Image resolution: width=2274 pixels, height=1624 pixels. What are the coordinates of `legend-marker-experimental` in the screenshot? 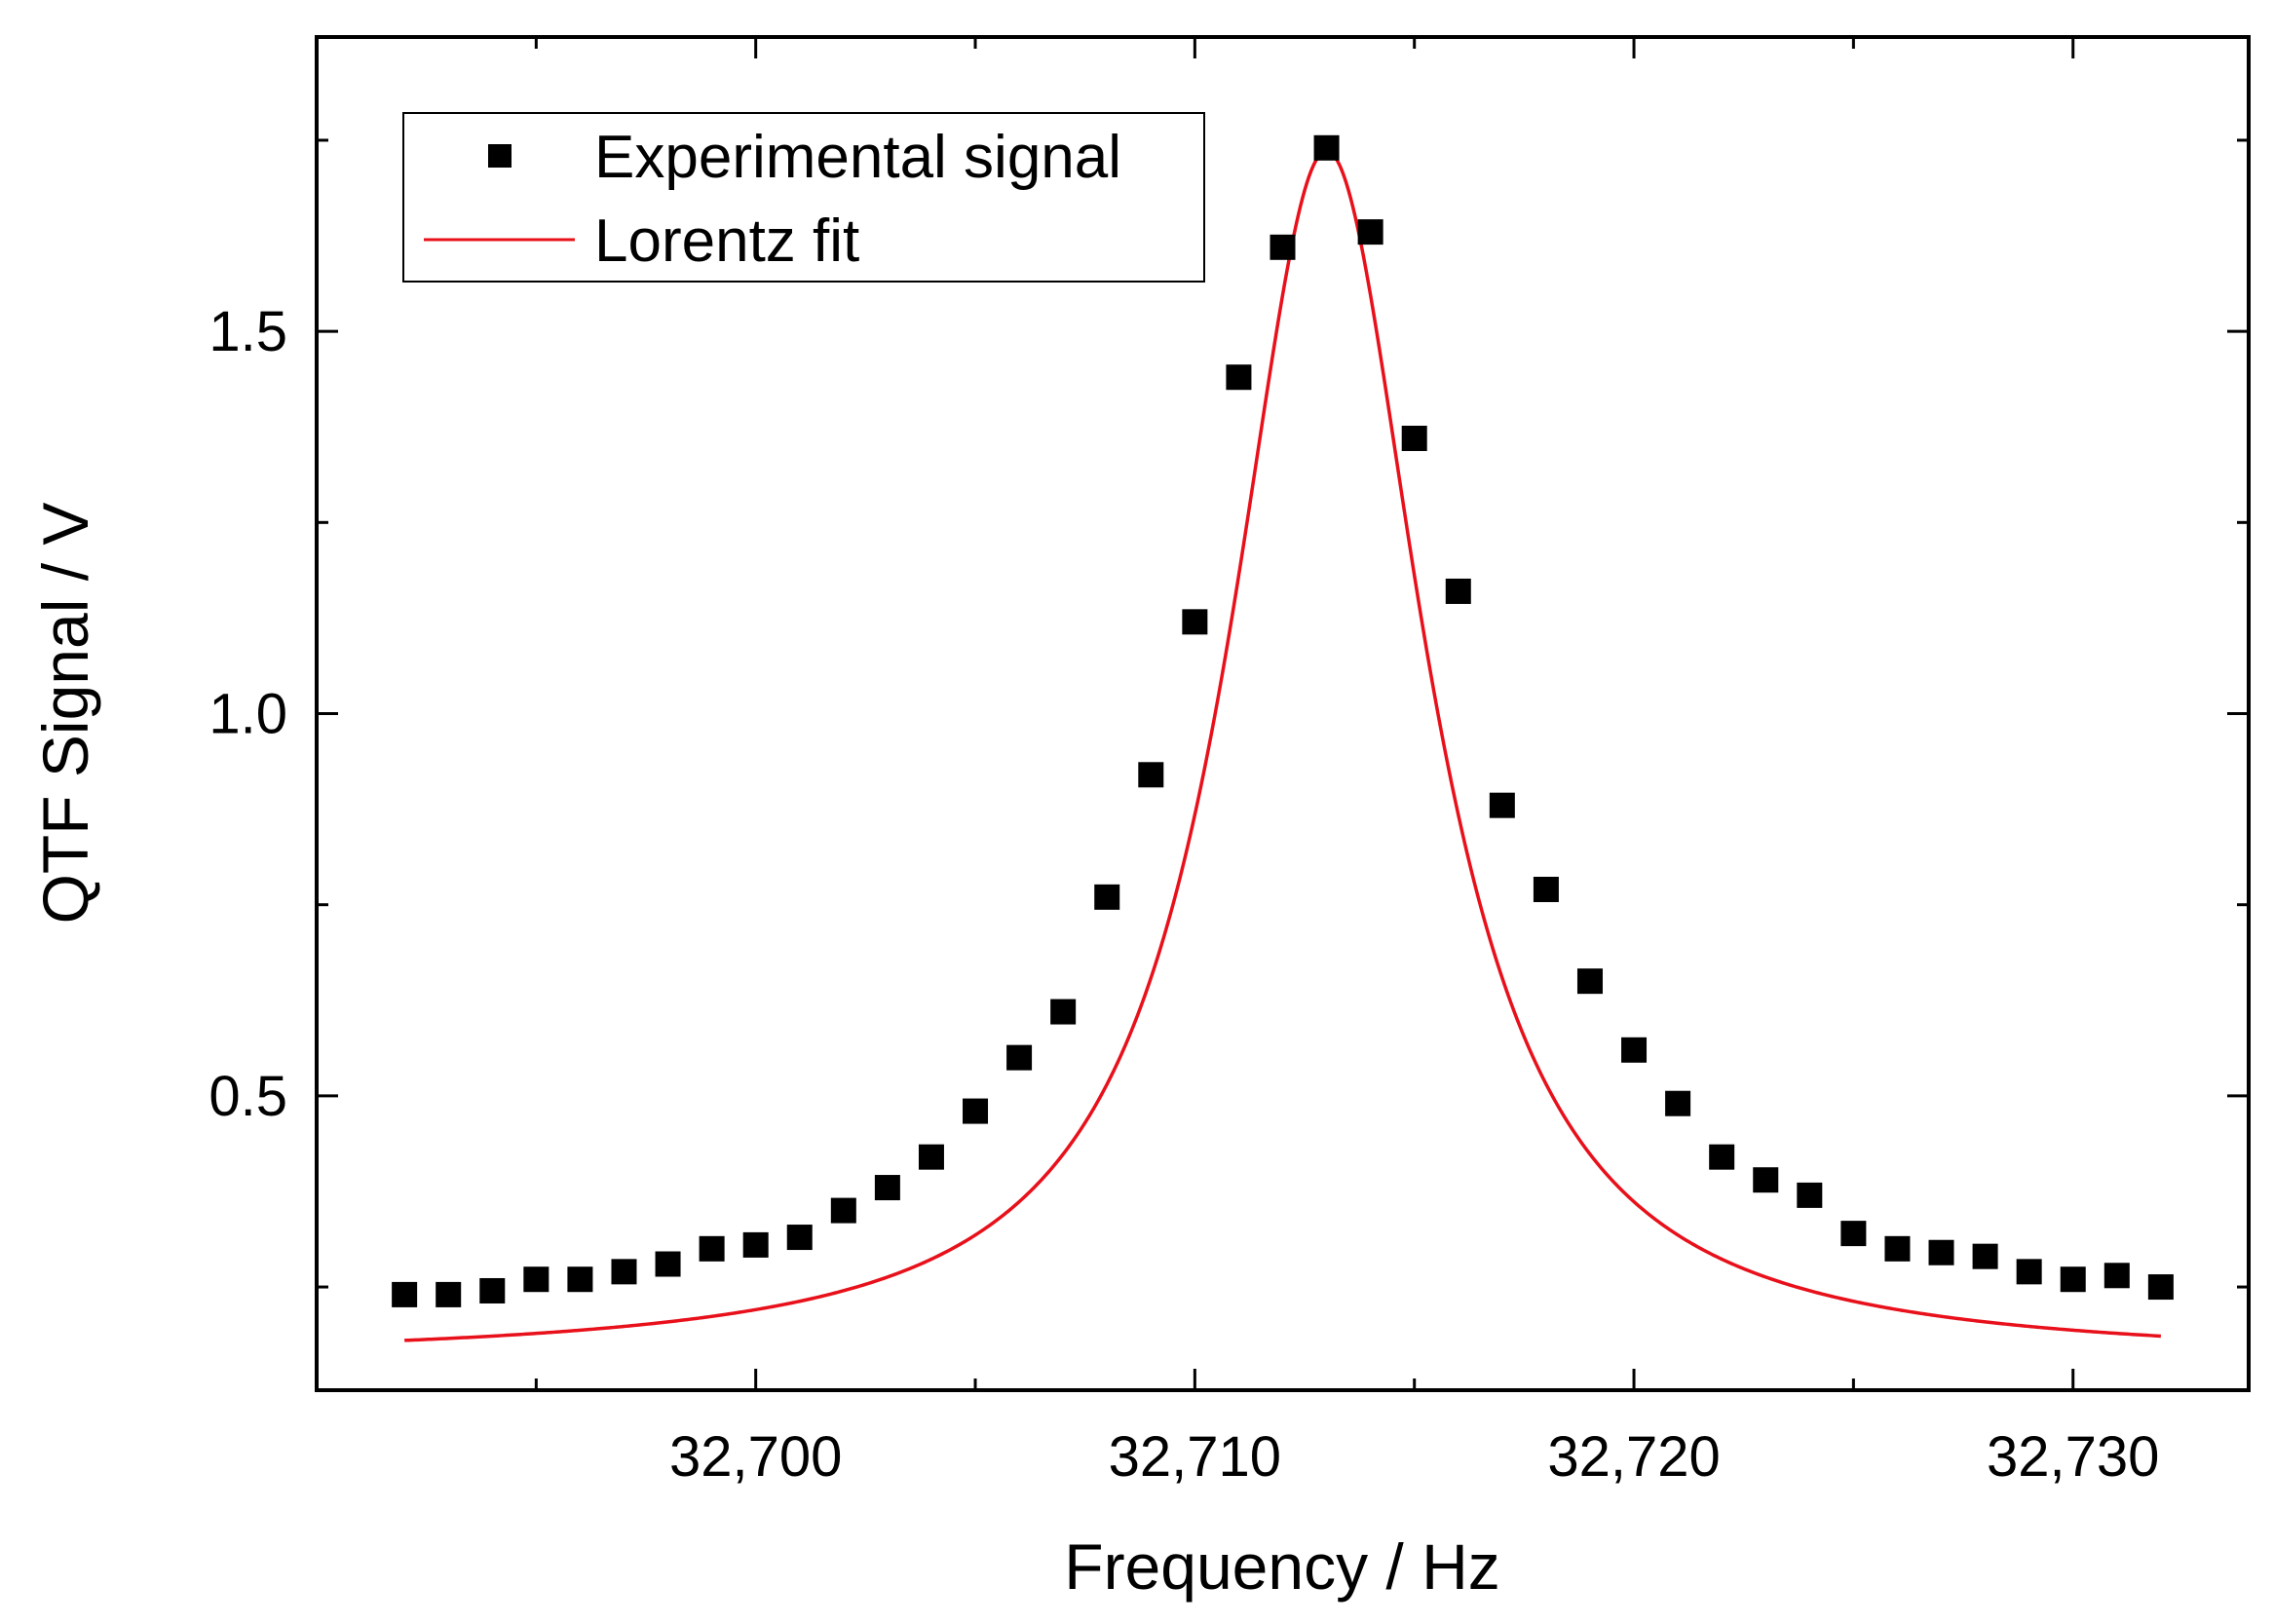 It's located at (500, 156).